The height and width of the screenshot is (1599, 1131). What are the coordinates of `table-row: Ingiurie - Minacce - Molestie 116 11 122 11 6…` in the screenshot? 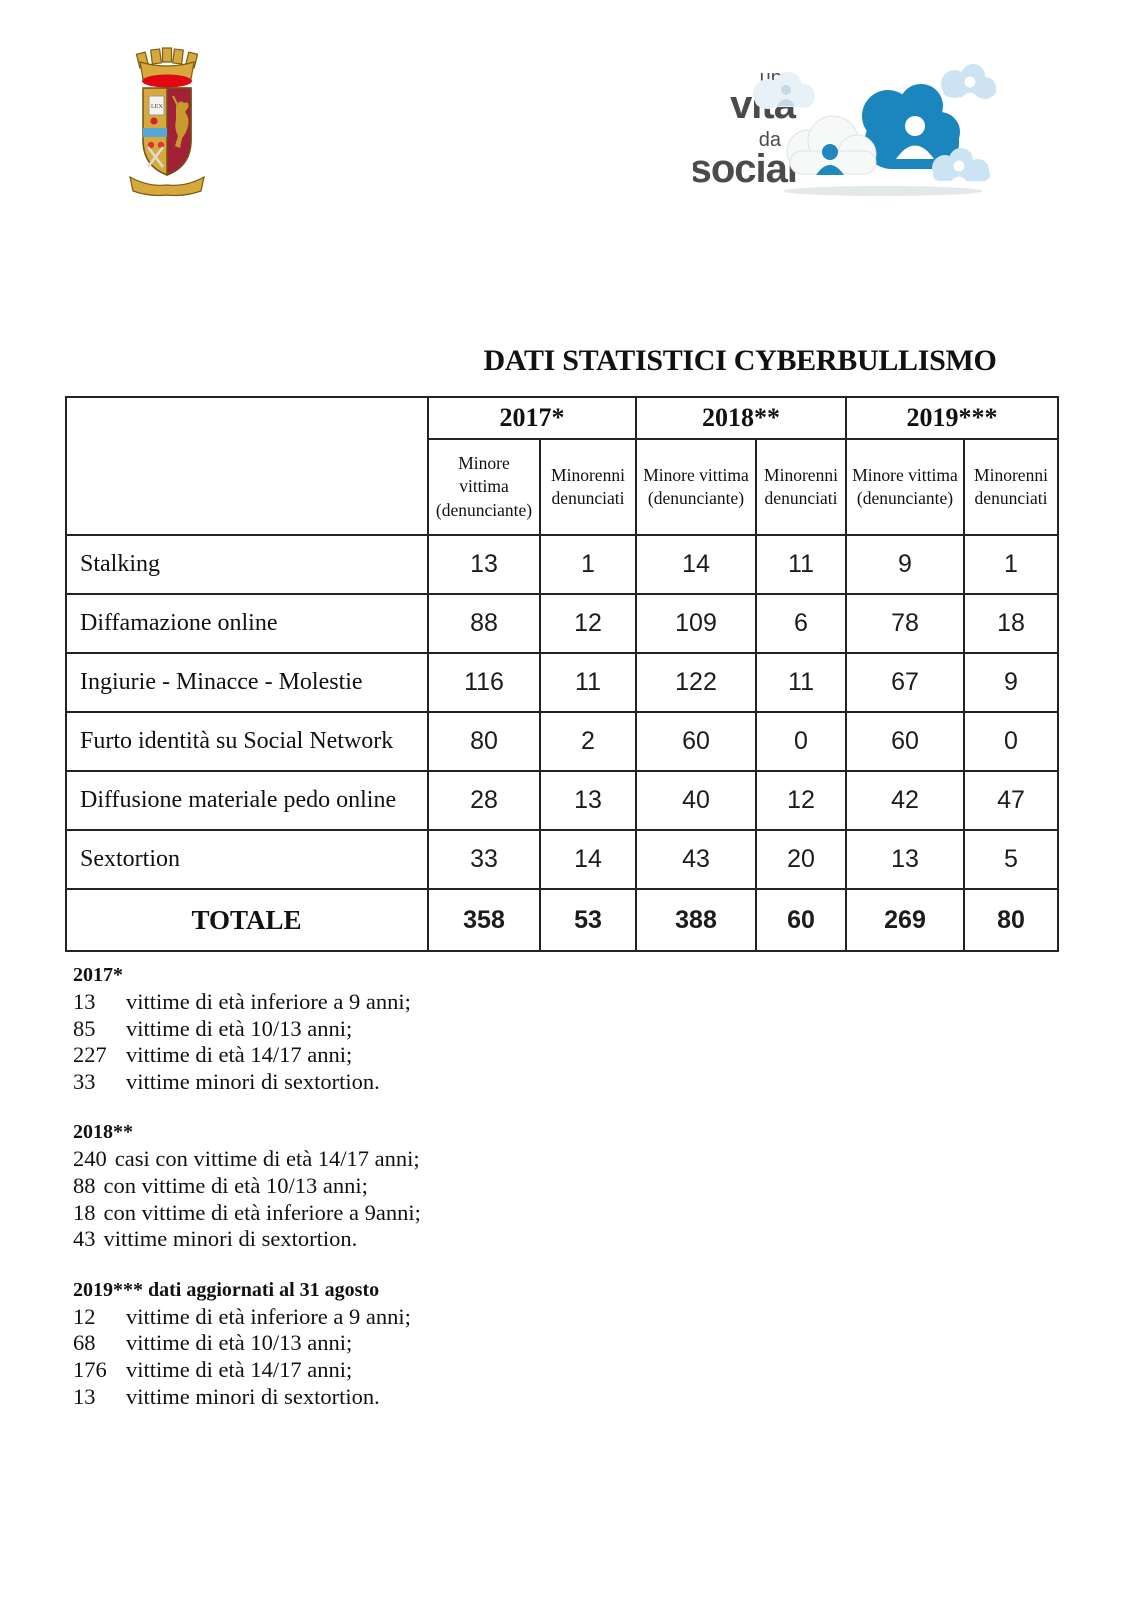 It's located at (562, 682).